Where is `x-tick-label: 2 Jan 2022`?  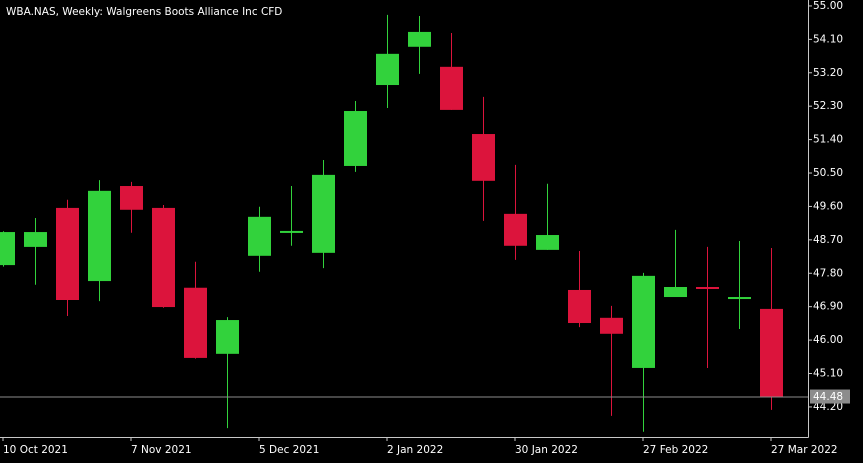 x-tick-label: 2 Jan 2022 is located at coordinates (415, 450).